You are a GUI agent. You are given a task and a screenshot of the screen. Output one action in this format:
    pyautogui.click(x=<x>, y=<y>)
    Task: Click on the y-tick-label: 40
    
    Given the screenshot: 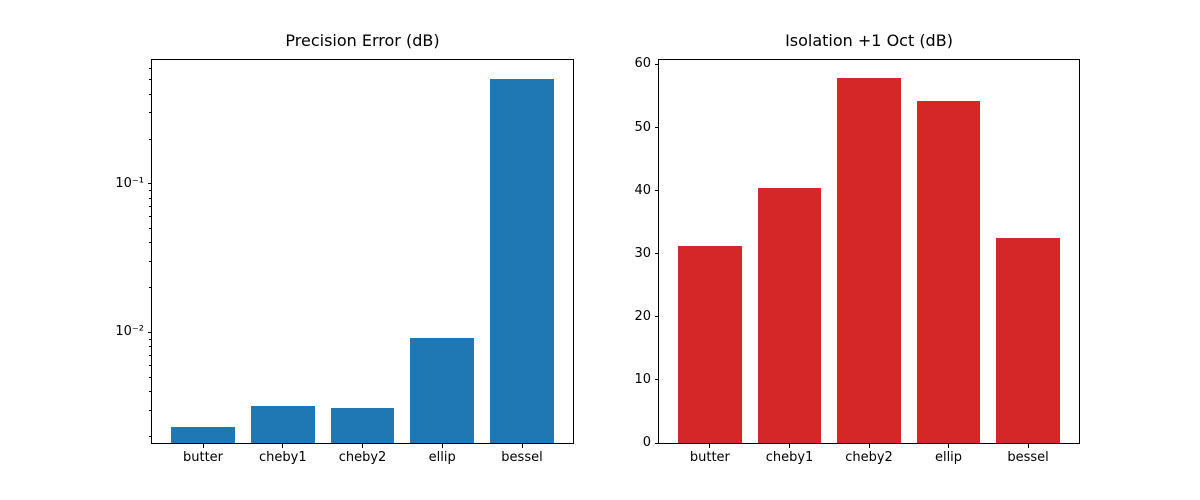 What is the action you would take?
    pyautogui.click(x=642, y=190)
    